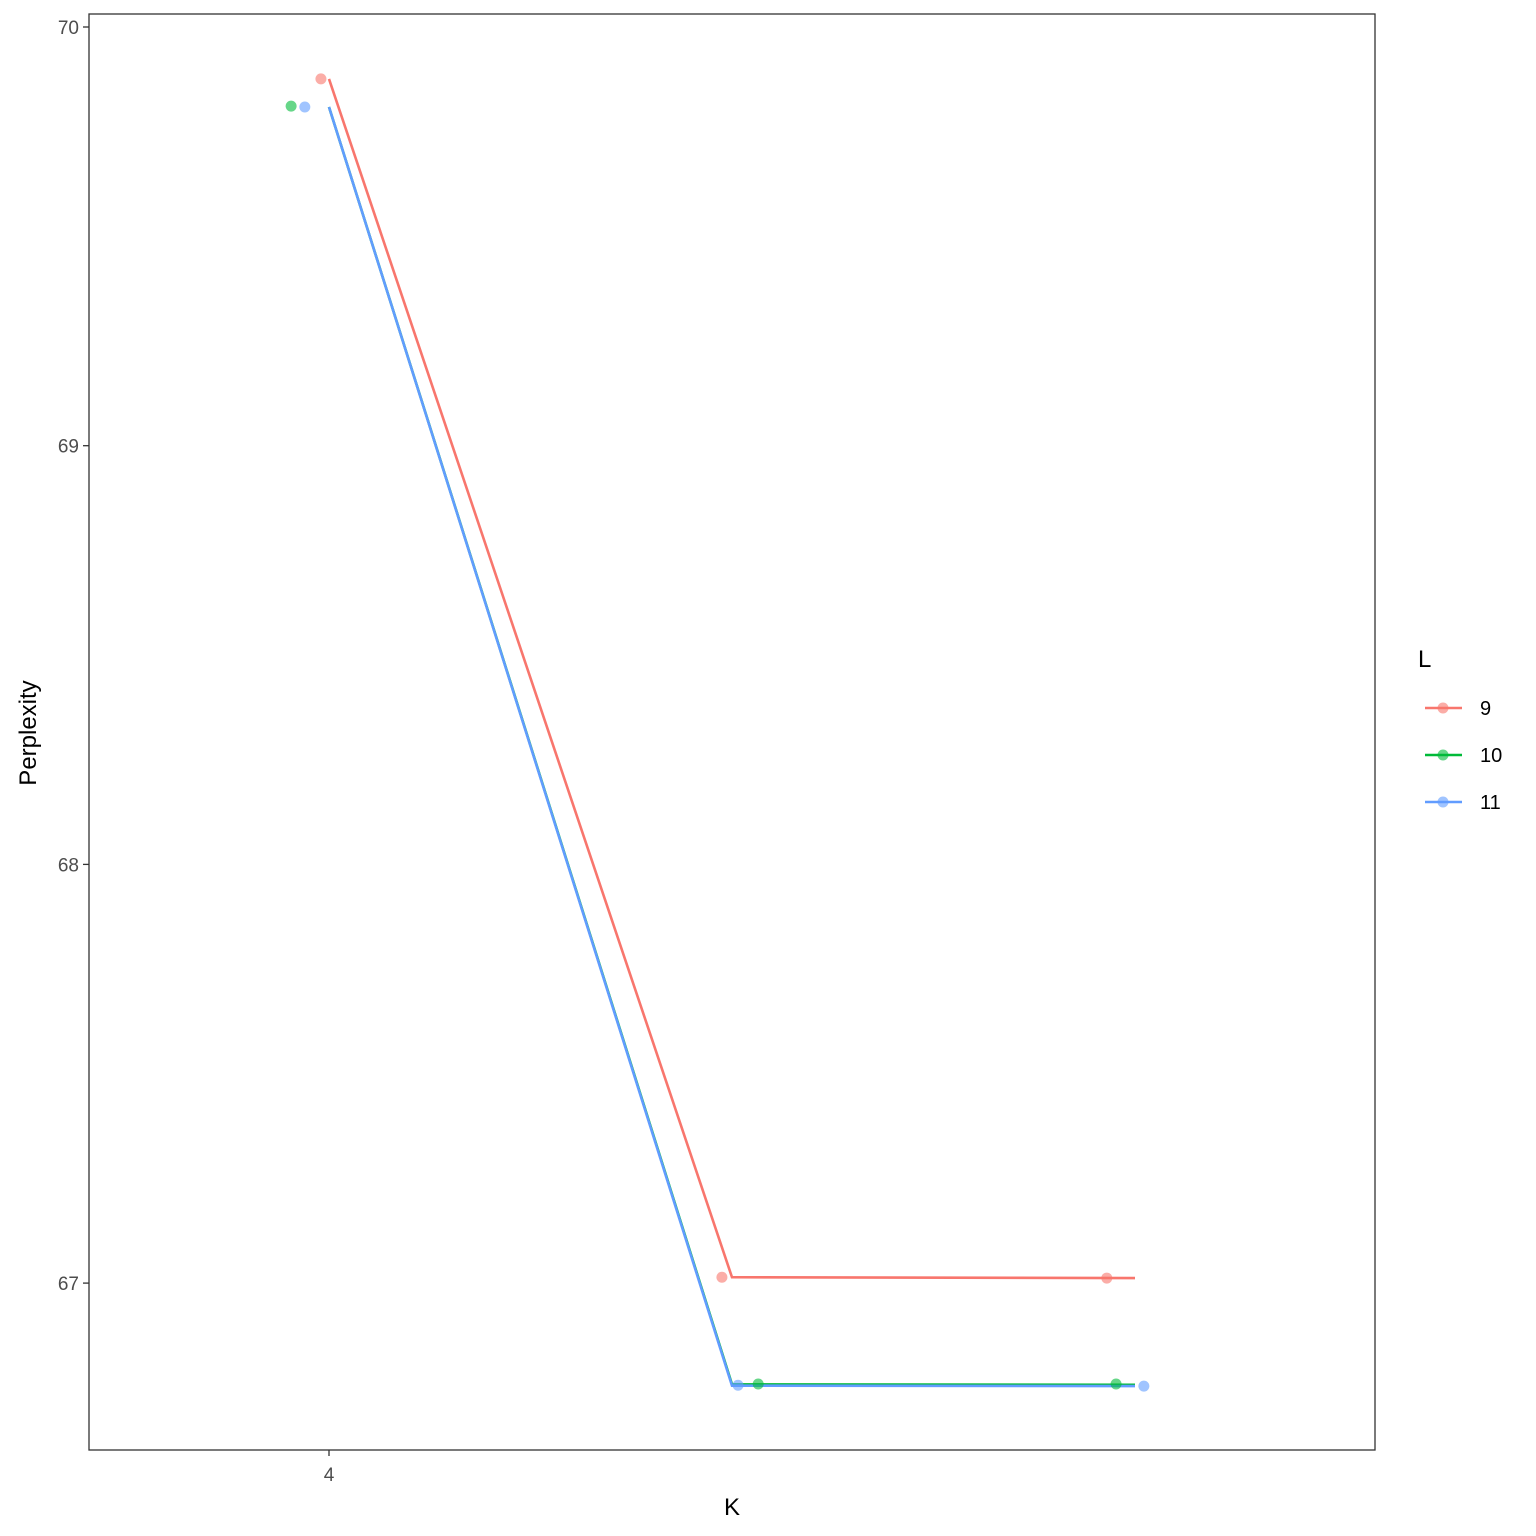  Describe the element at coordinates (68, 1284) in the screenshot. I see `y-tick-label: 67` at that location.